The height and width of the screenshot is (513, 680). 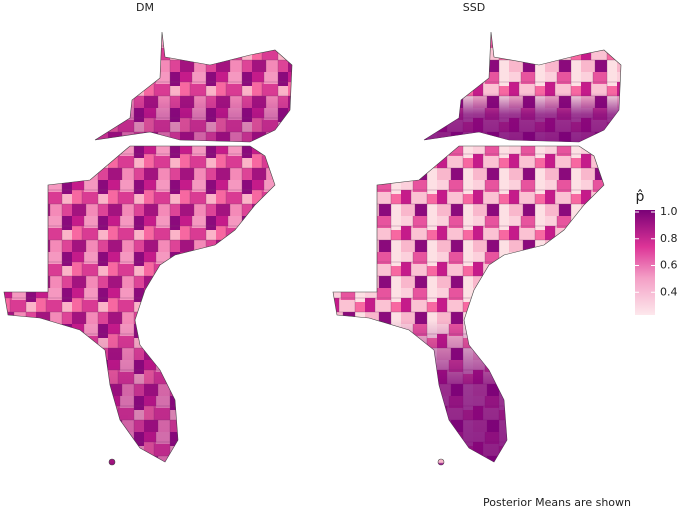 I want to click on panel-title: SSD, so click(x=474, y=7).